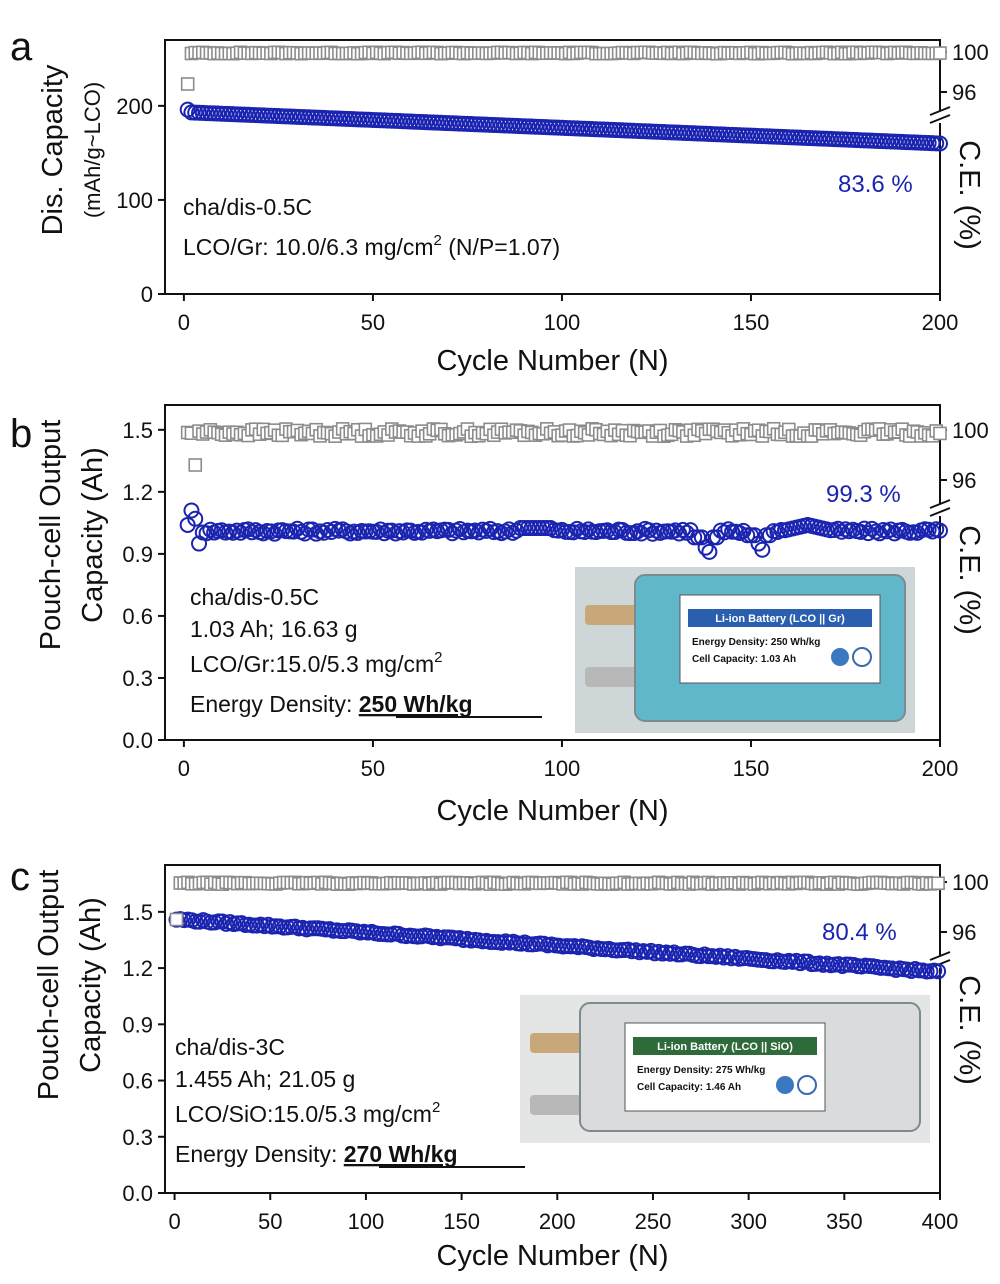  Describe the element at coordinates (401, 1154) in the screenshot. I see `energy-density-value: 270 Wh/kg` at that location.